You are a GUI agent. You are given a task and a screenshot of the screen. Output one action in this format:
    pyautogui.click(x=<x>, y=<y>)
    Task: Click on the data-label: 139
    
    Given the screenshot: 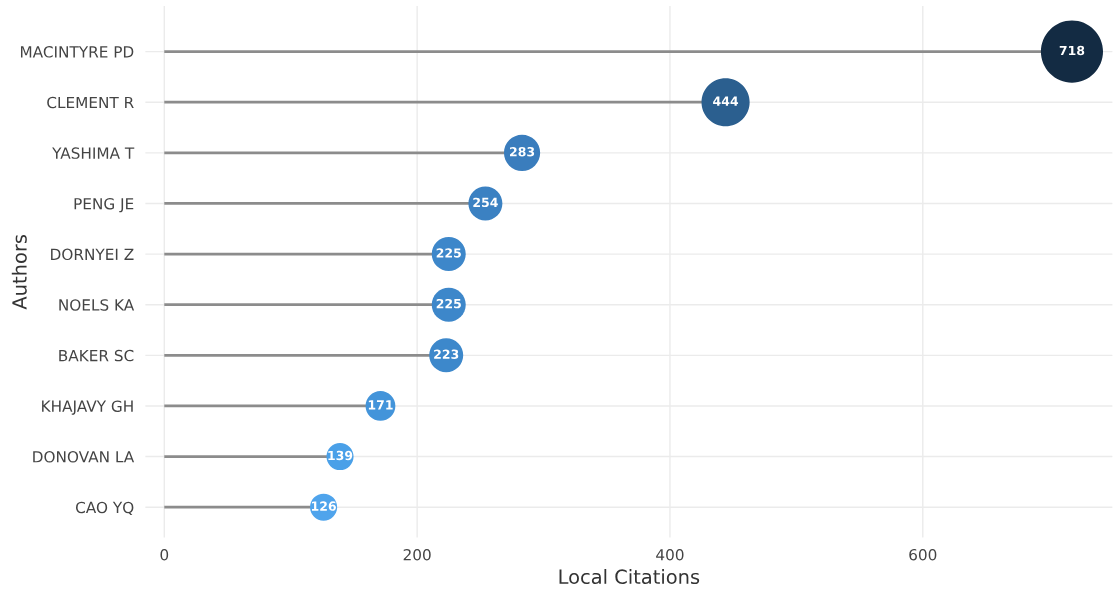 What is the action you would take?
    pyautogui.click(x=340, y=455)
    